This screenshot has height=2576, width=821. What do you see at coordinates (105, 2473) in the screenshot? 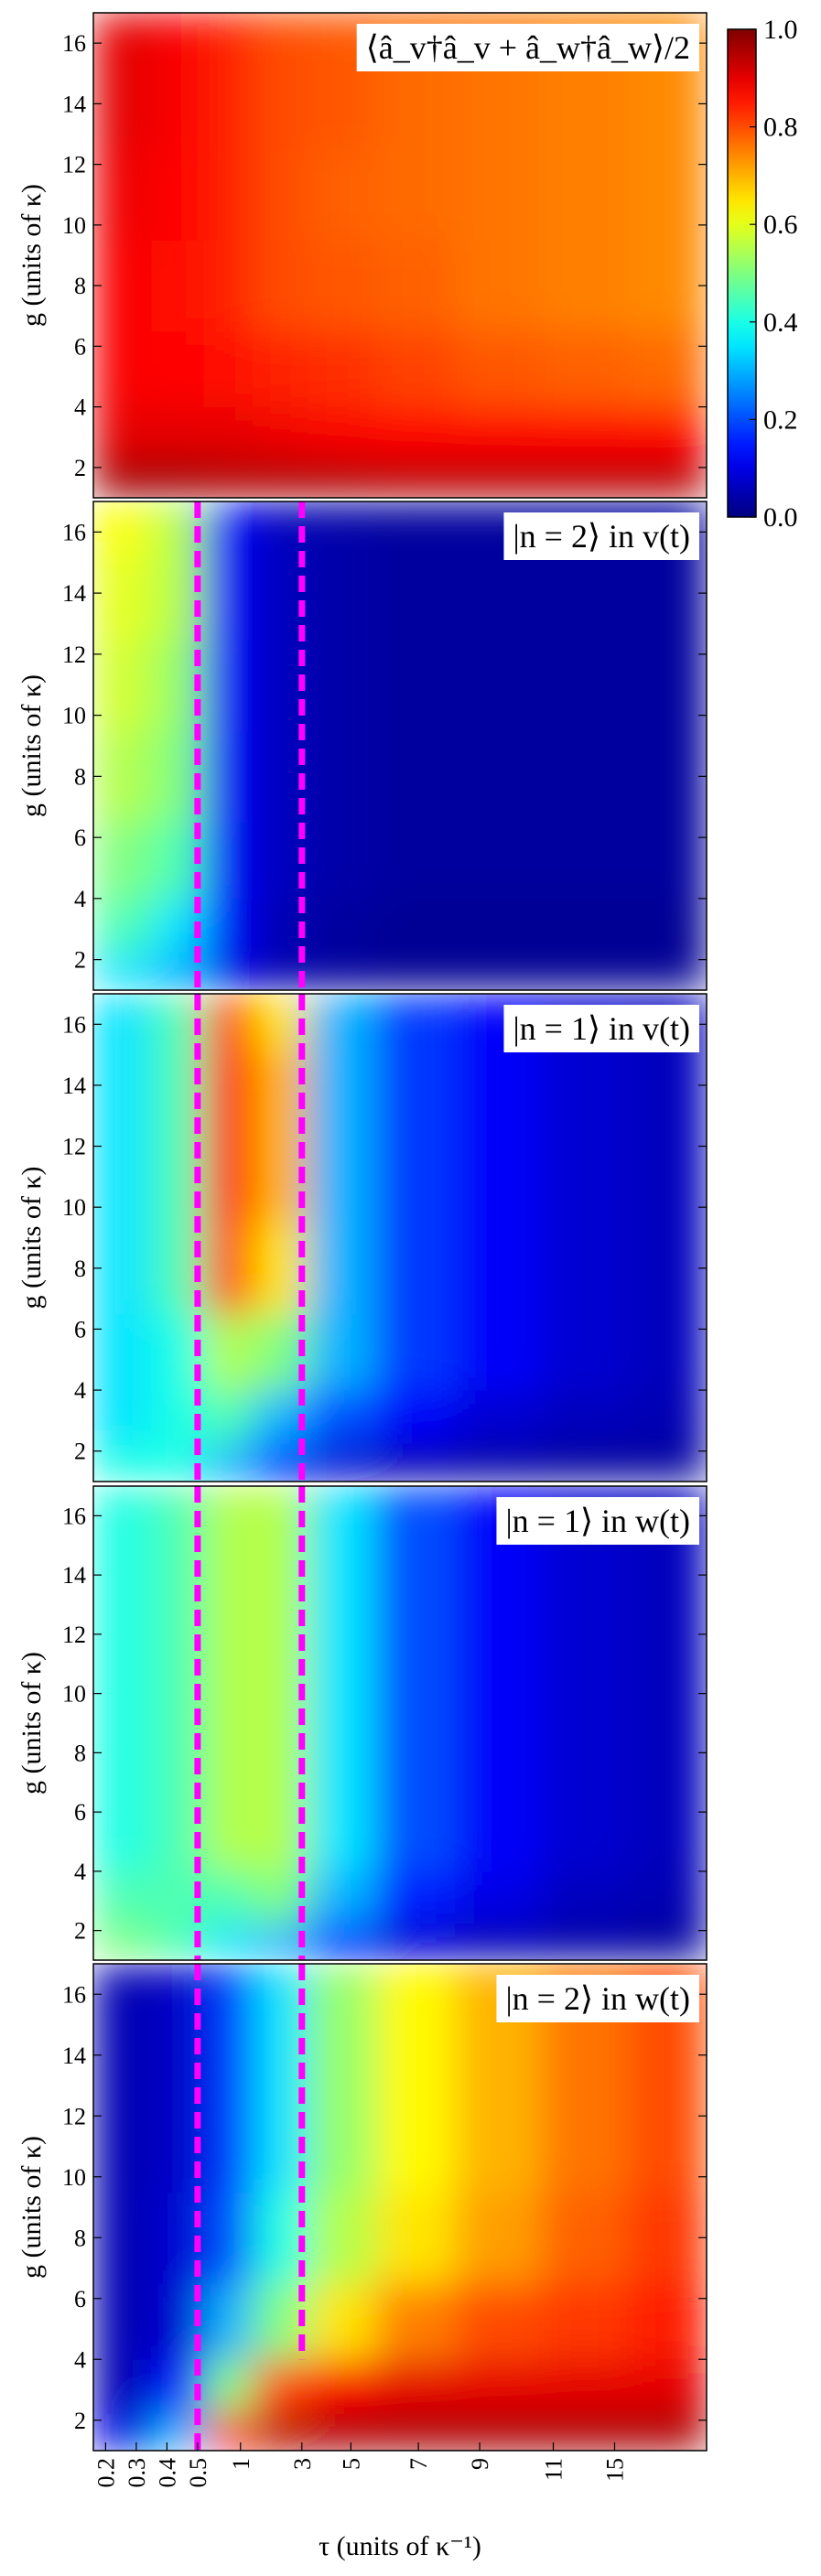
I see `x-tick-label: 0.2` at bounding box center [105, 2473].